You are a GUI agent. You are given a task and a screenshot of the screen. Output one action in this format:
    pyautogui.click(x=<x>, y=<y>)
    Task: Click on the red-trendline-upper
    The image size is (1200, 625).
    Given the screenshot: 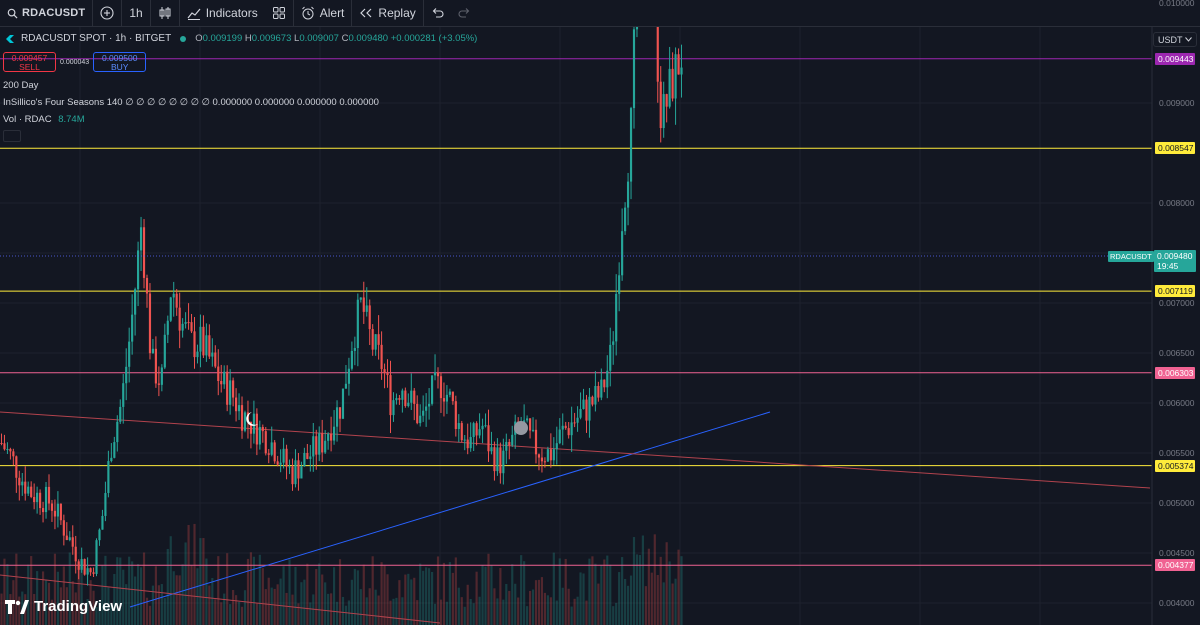 What is the action you would take?
    pyautogui.click(x=575, y=450)
    